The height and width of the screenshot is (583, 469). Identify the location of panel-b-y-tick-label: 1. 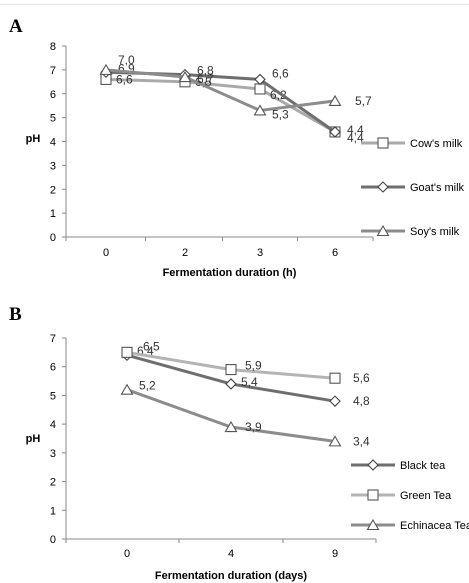
(53, 511).